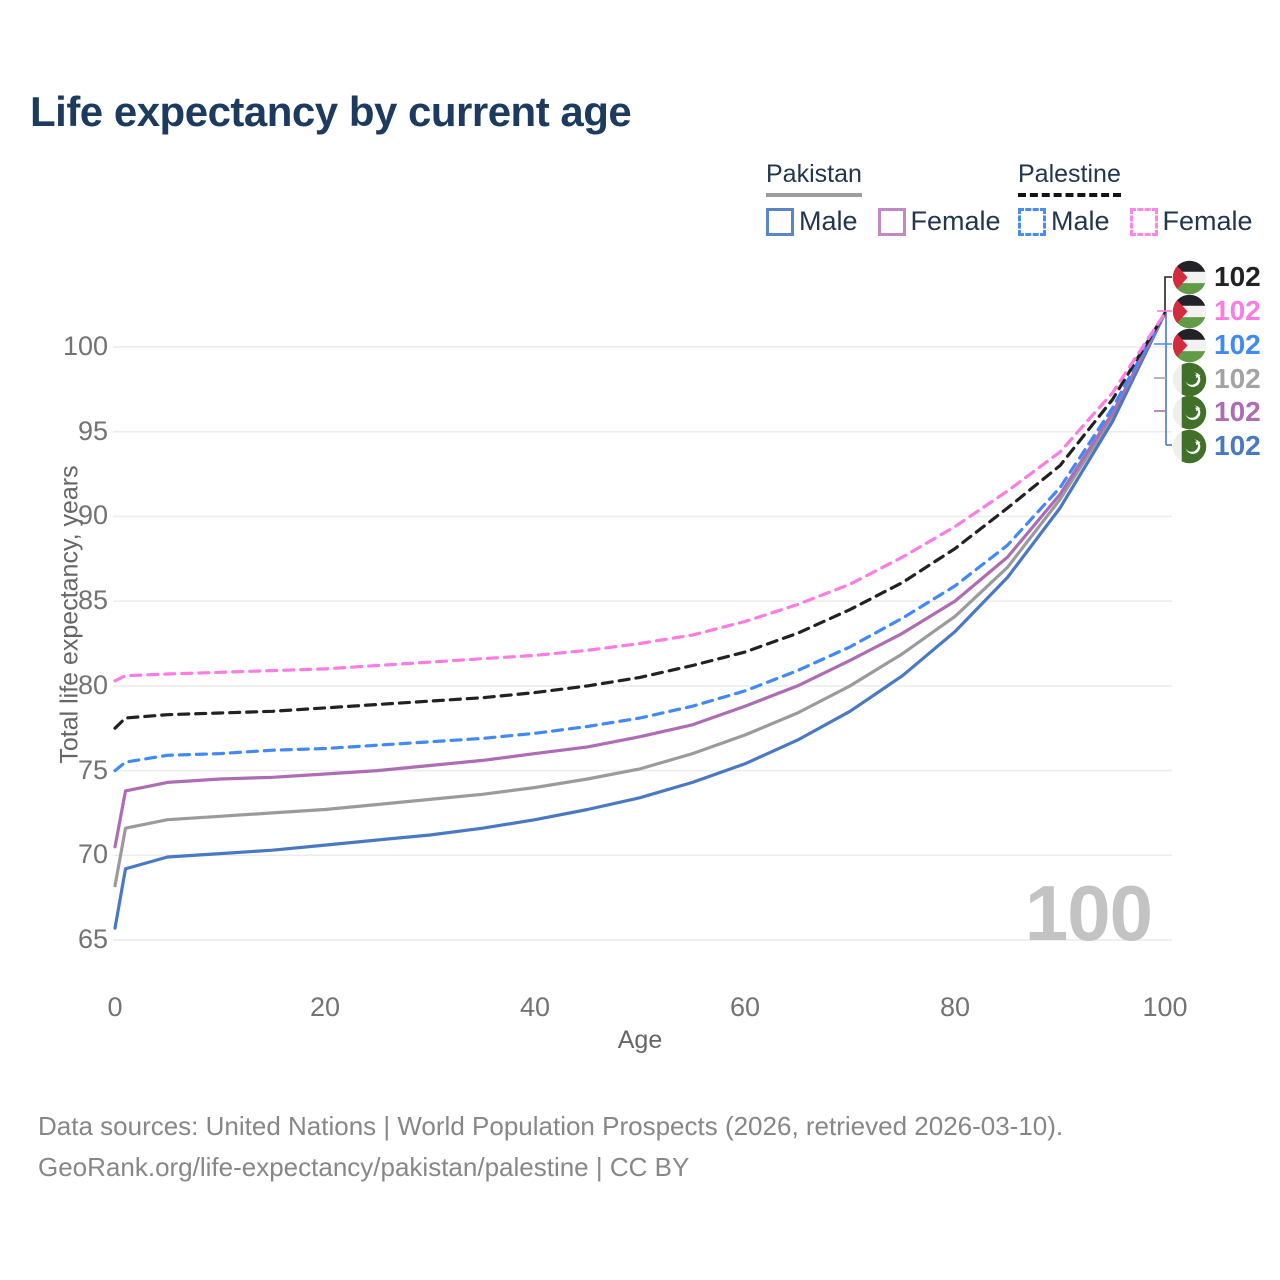  What do you see at coordinates (780, 221) in the screenshot?
I see `pakistan-male-swatch-icon` at bounding box center [780, 221].